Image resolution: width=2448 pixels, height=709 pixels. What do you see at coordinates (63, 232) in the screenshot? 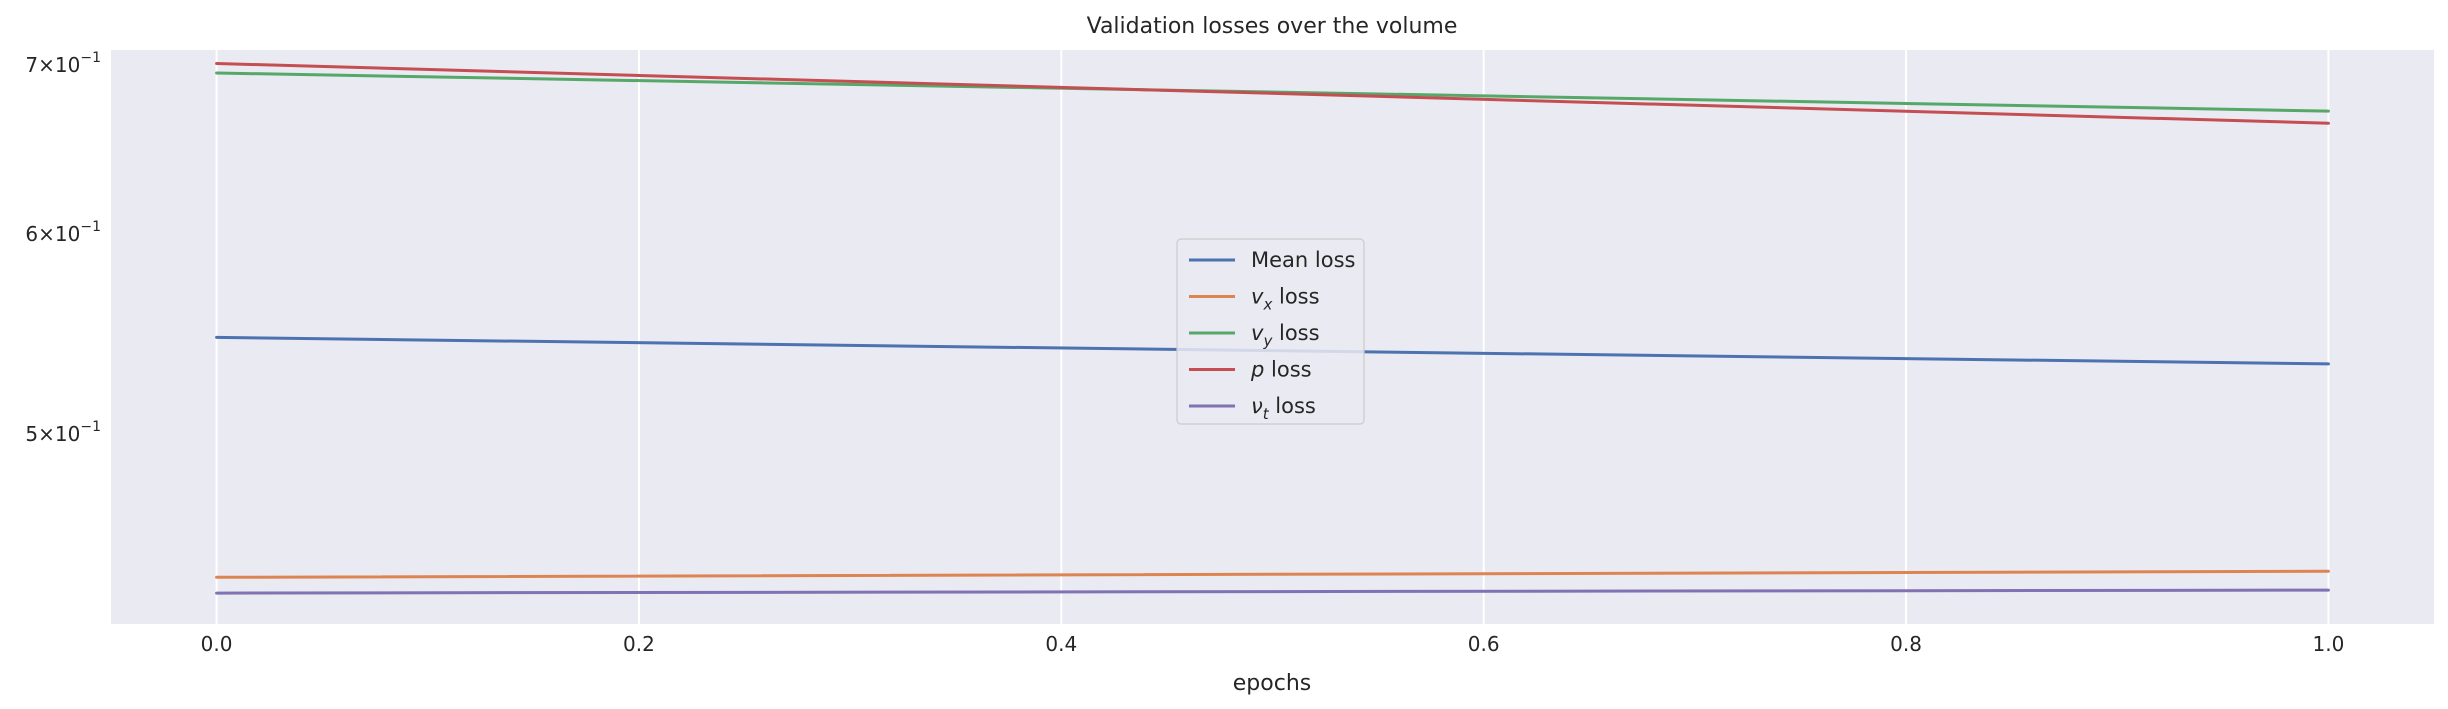
I see `y-tick-label: 6×10⁻¹` at bounding box center [63, 232].